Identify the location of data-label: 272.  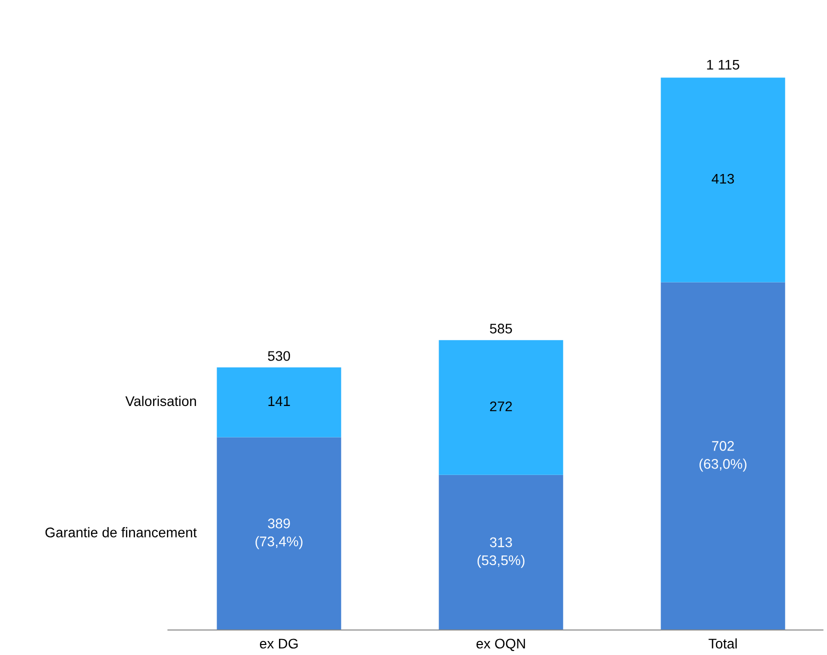
(501, 406).